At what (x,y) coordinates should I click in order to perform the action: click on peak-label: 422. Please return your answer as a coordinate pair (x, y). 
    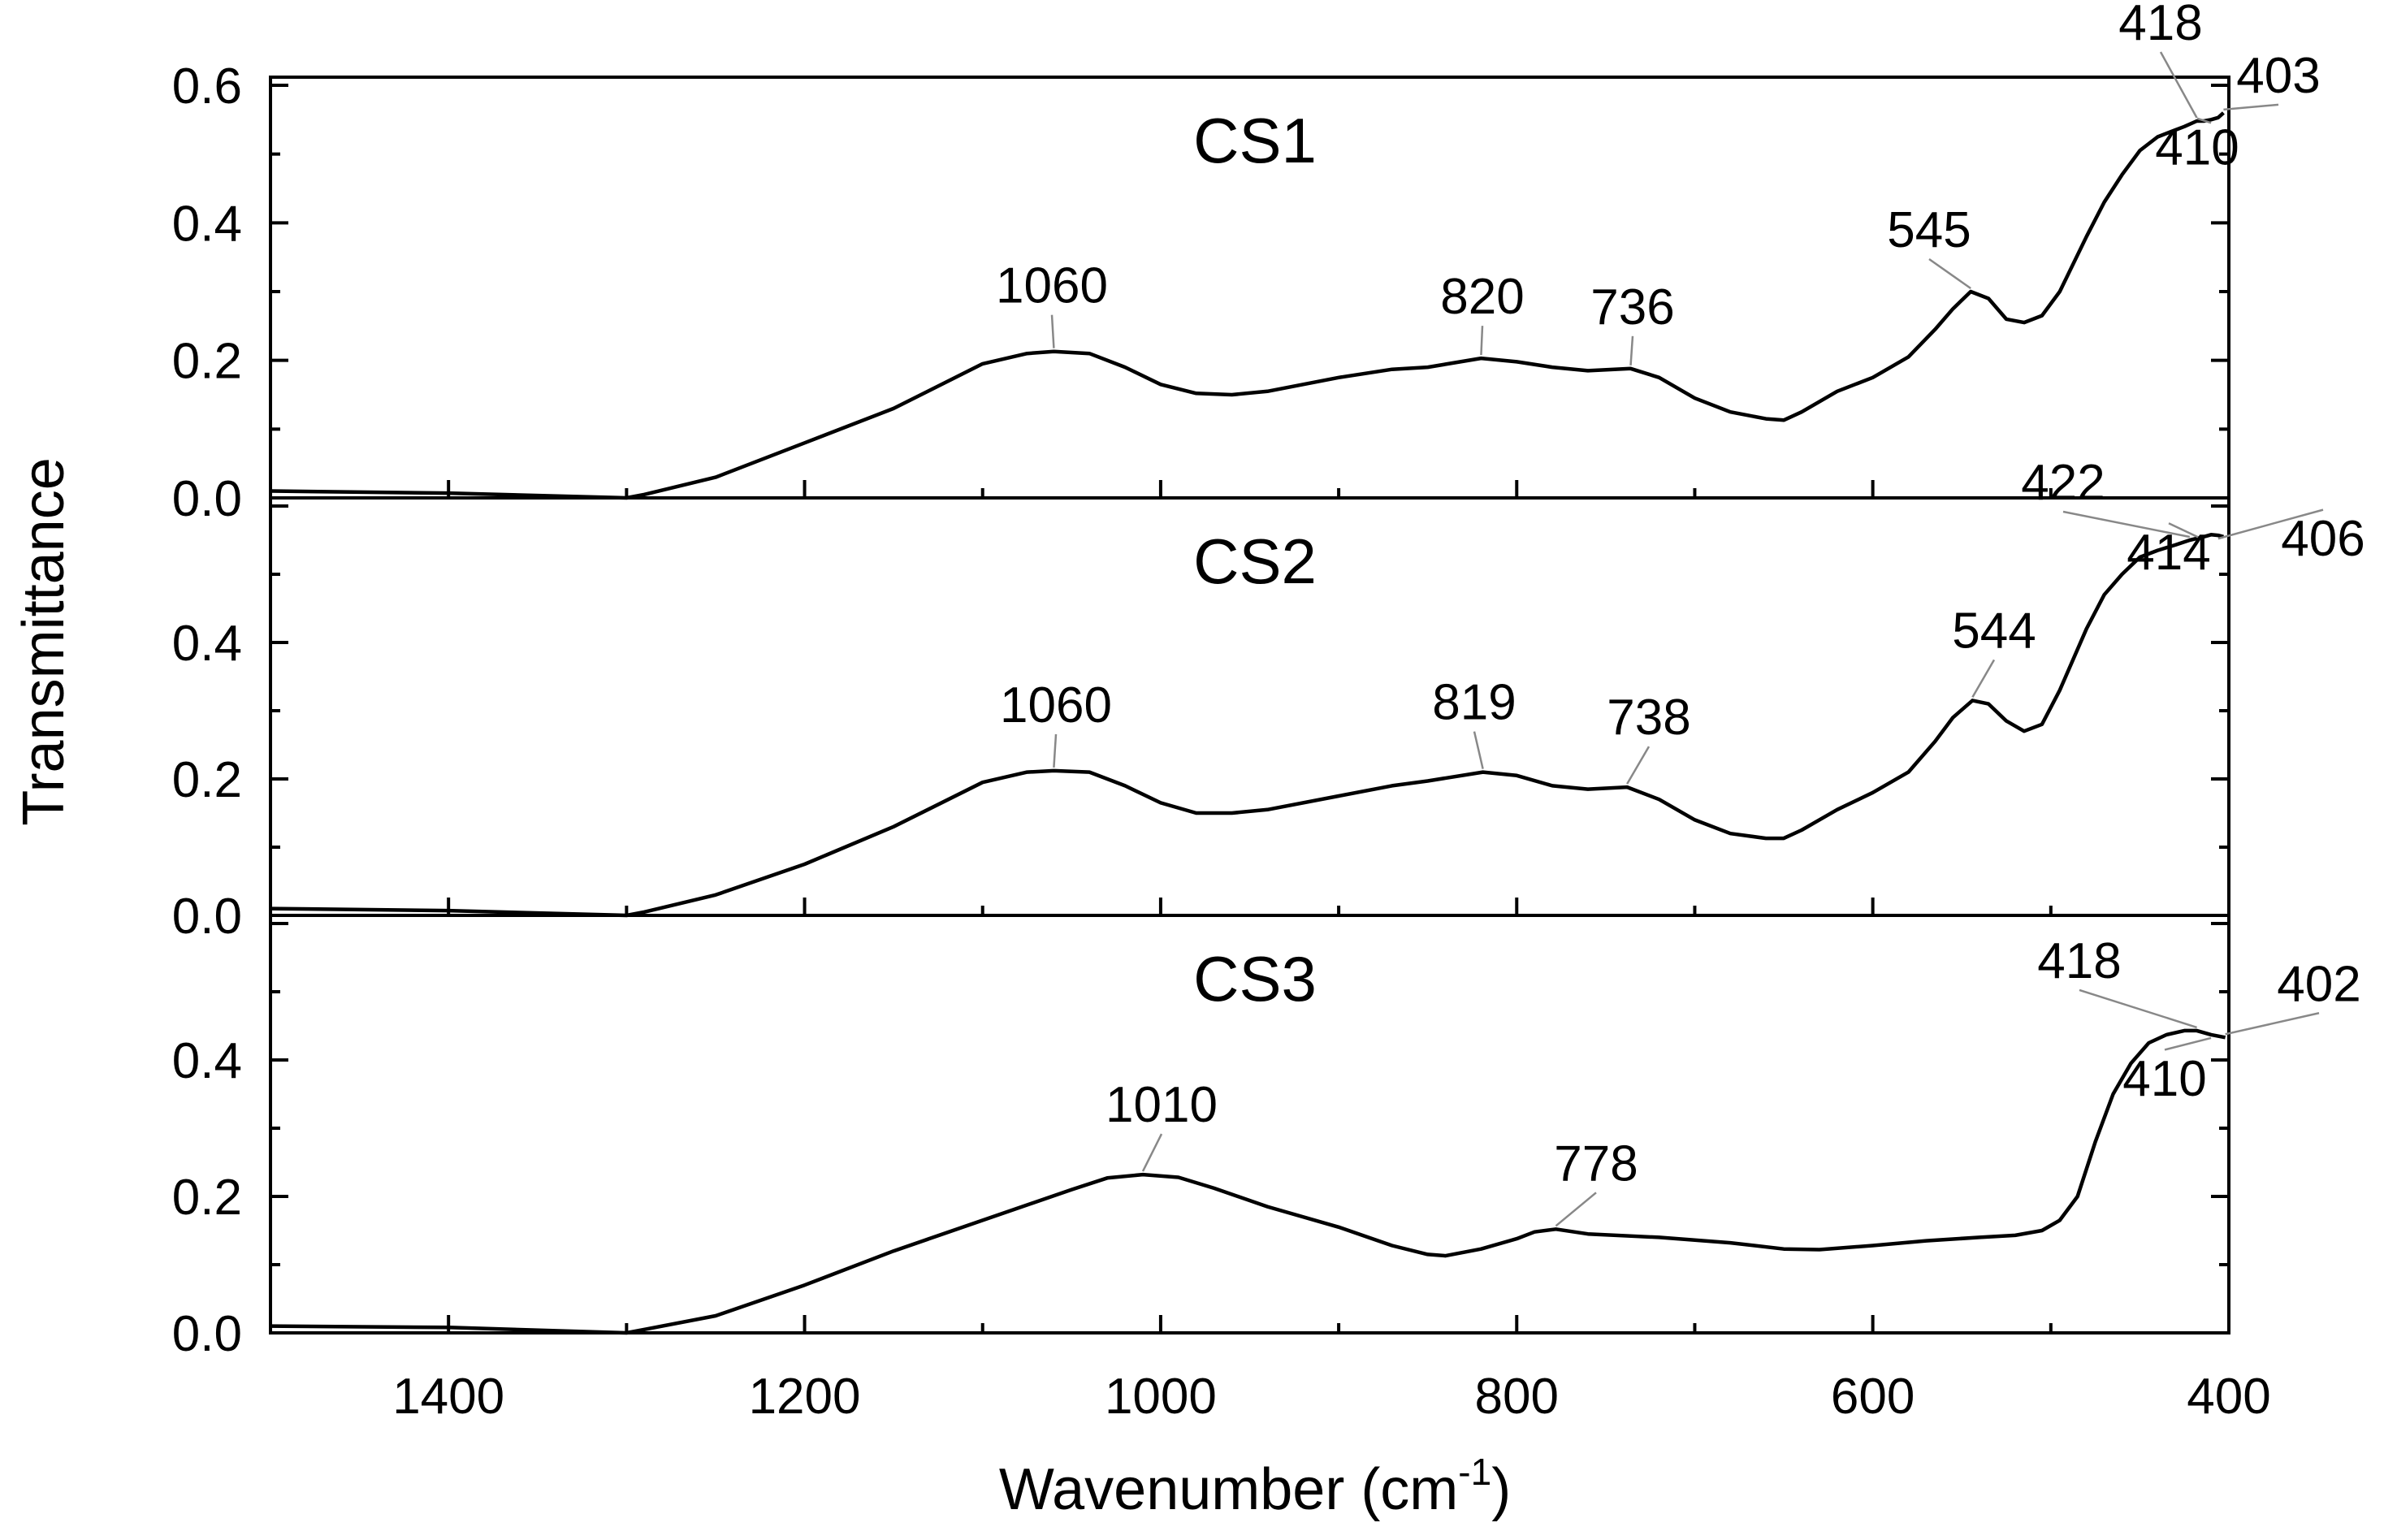
    Looking at the image, I should click on (2063, 483).